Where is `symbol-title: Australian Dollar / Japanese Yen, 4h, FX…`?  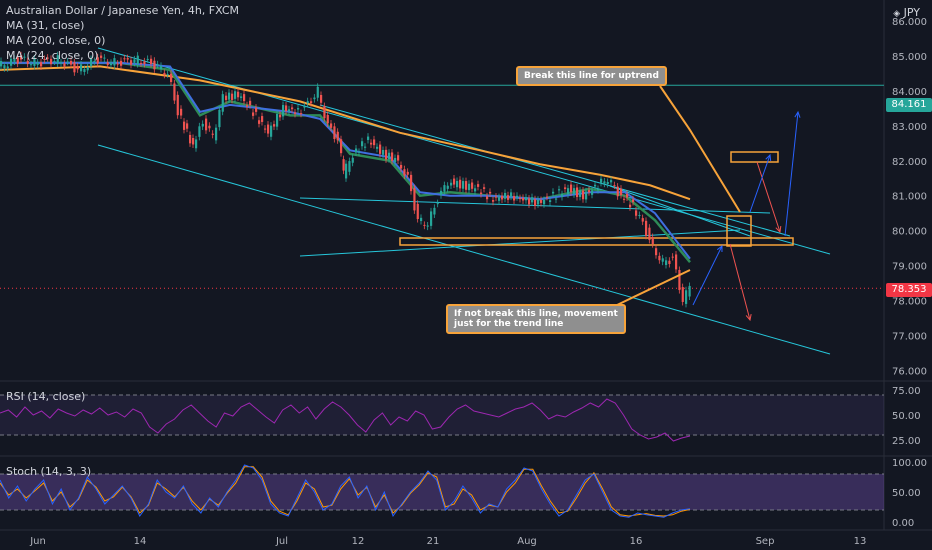 symbol-title: Australian Dollar / Japanese Yen, 4h, FX… is located at coordinates (123, 10).